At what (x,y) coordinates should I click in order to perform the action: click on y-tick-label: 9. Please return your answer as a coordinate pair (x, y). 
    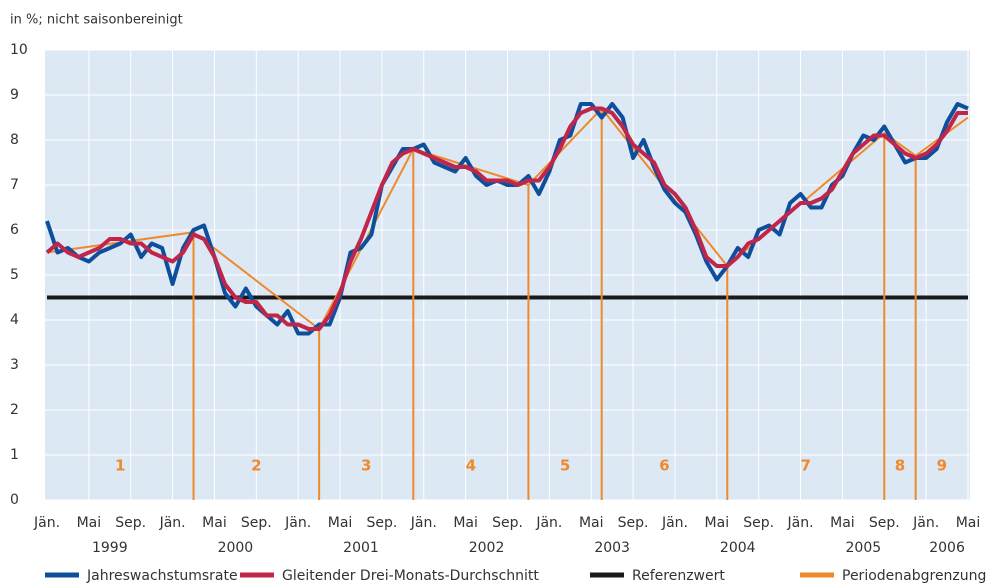
    Looking at the image, I should click on (14, 95).